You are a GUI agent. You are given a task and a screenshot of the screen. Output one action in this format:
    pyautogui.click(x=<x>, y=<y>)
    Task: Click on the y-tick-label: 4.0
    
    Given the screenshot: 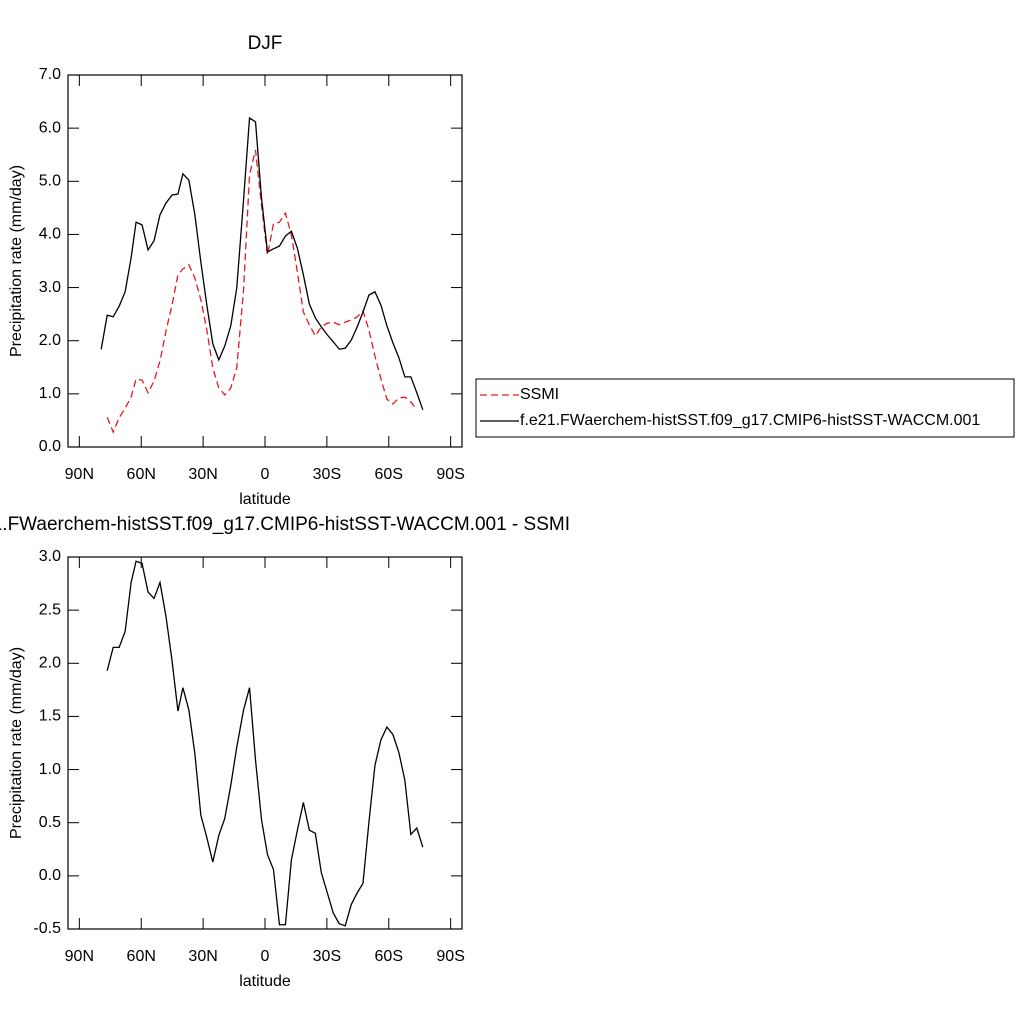 What is the action you would take?
    pyautogui.click(x=50, y=234)
    